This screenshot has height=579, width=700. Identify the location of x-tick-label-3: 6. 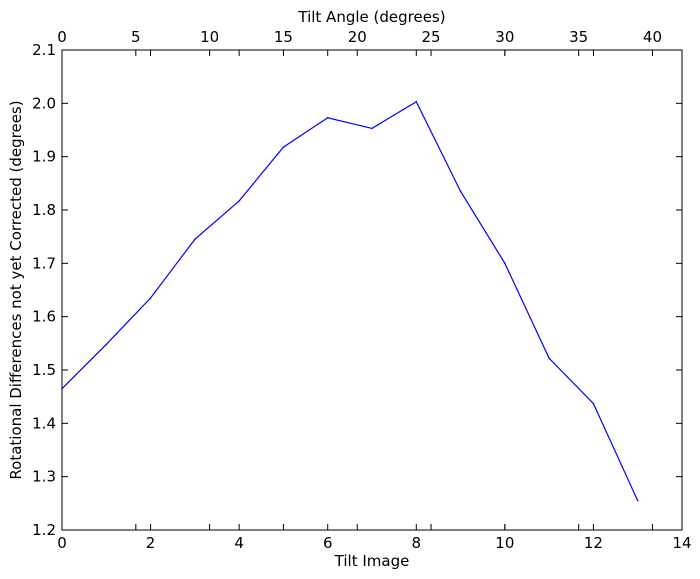
(328, 543).